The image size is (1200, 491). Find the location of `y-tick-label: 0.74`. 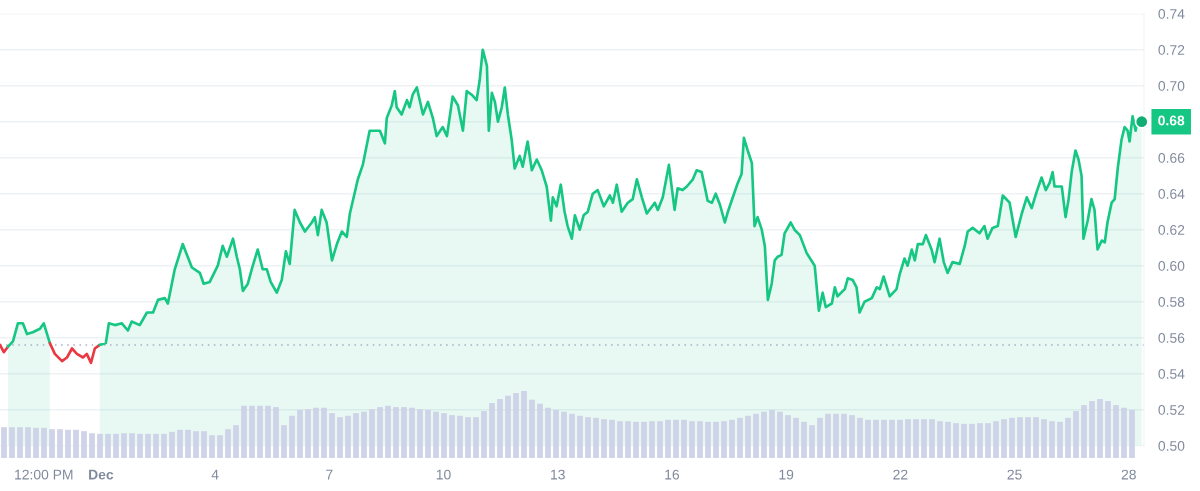

y-tick-label: 0.74 is located at coordinates (1171, 14).